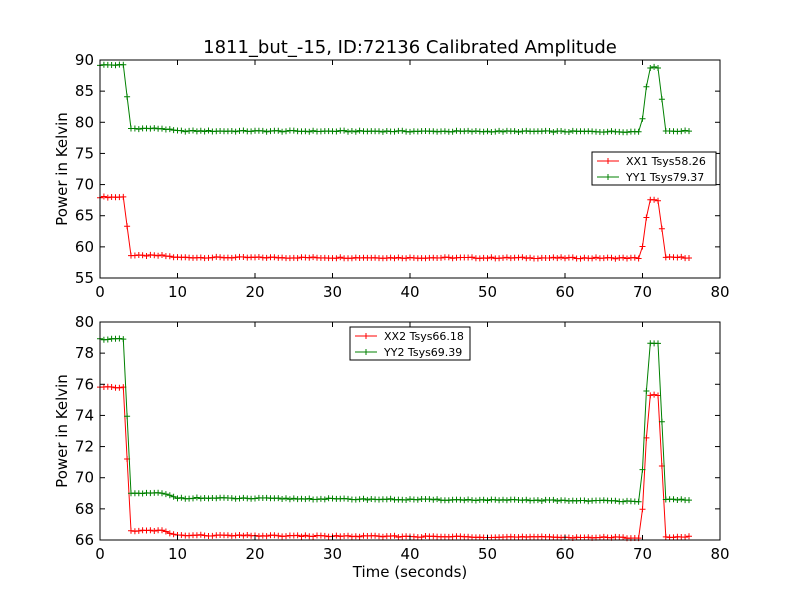 The height and width of the screenshot is (600, 800). Describe the element at coordinates (84, 122) in the screenshot. I see `y-tick-label: 80` at that location.